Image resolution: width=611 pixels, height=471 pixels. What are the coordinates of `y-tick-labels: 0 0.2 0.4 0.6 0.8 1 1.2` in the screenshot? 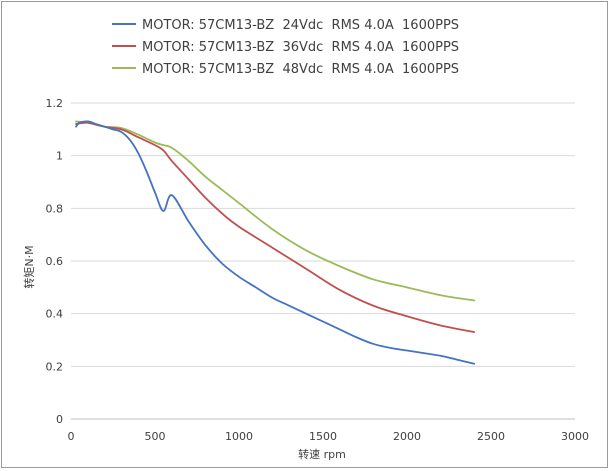 It's located at (55, 261).